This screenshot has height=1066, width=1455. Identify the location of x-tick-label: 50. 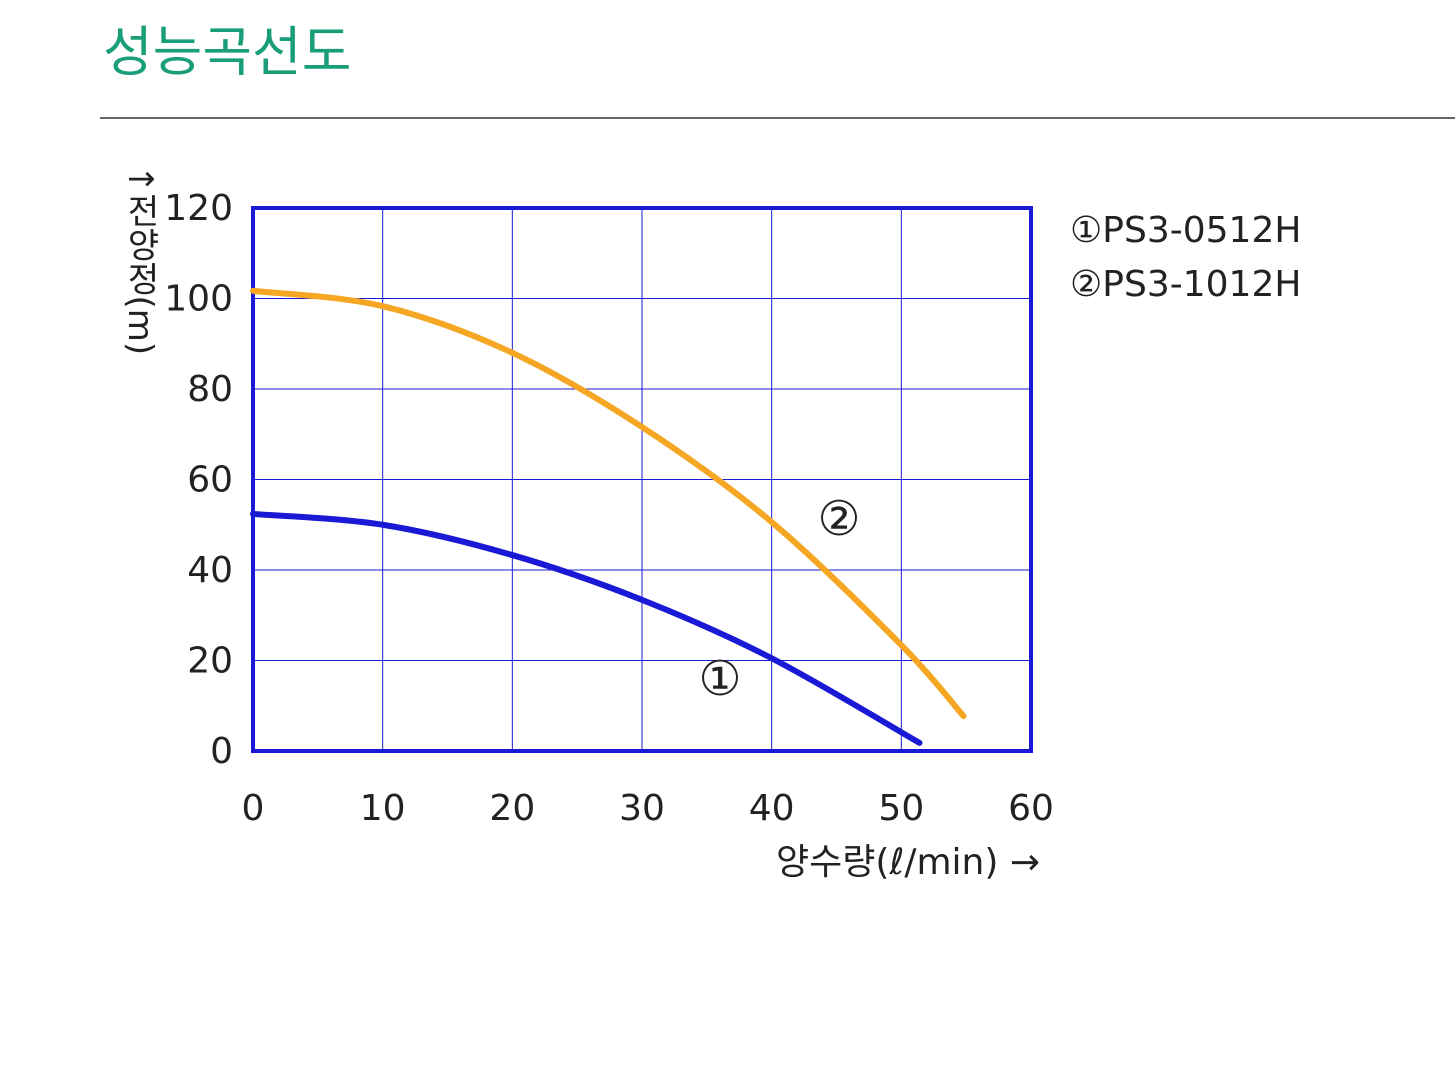
(901, 808).